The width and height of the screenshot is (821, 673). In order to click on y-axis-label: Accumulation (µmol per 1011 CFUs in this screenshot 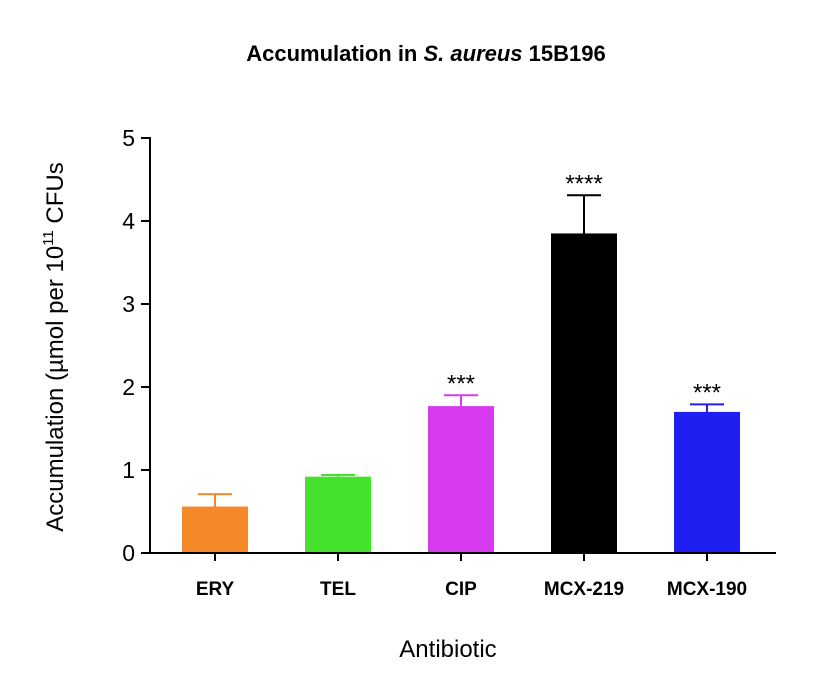, I will do `click(54, 347)`.